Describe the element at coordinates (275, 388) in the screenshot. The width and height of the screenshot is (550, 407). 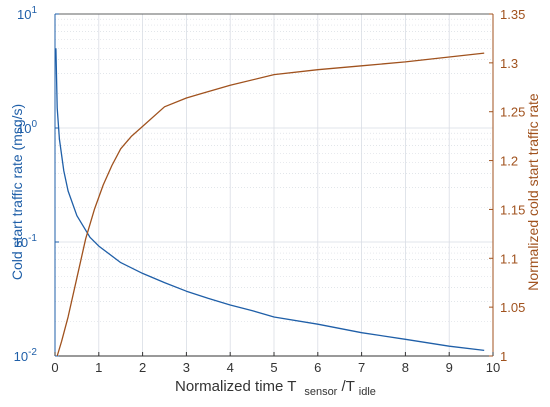
I see `x-axis-label: Normalized time T sensor /T idle` at that location.